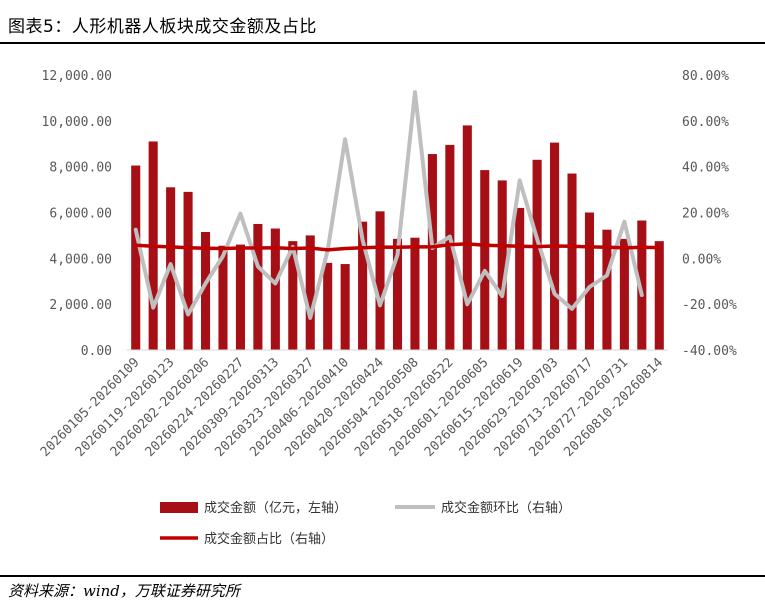 This screenshot has height=606, width=765. What do you see at coordinates (701, 259) in the screenshot?
I see `y-right-tick-label: 0.00%` at bounding box center [701, 259].